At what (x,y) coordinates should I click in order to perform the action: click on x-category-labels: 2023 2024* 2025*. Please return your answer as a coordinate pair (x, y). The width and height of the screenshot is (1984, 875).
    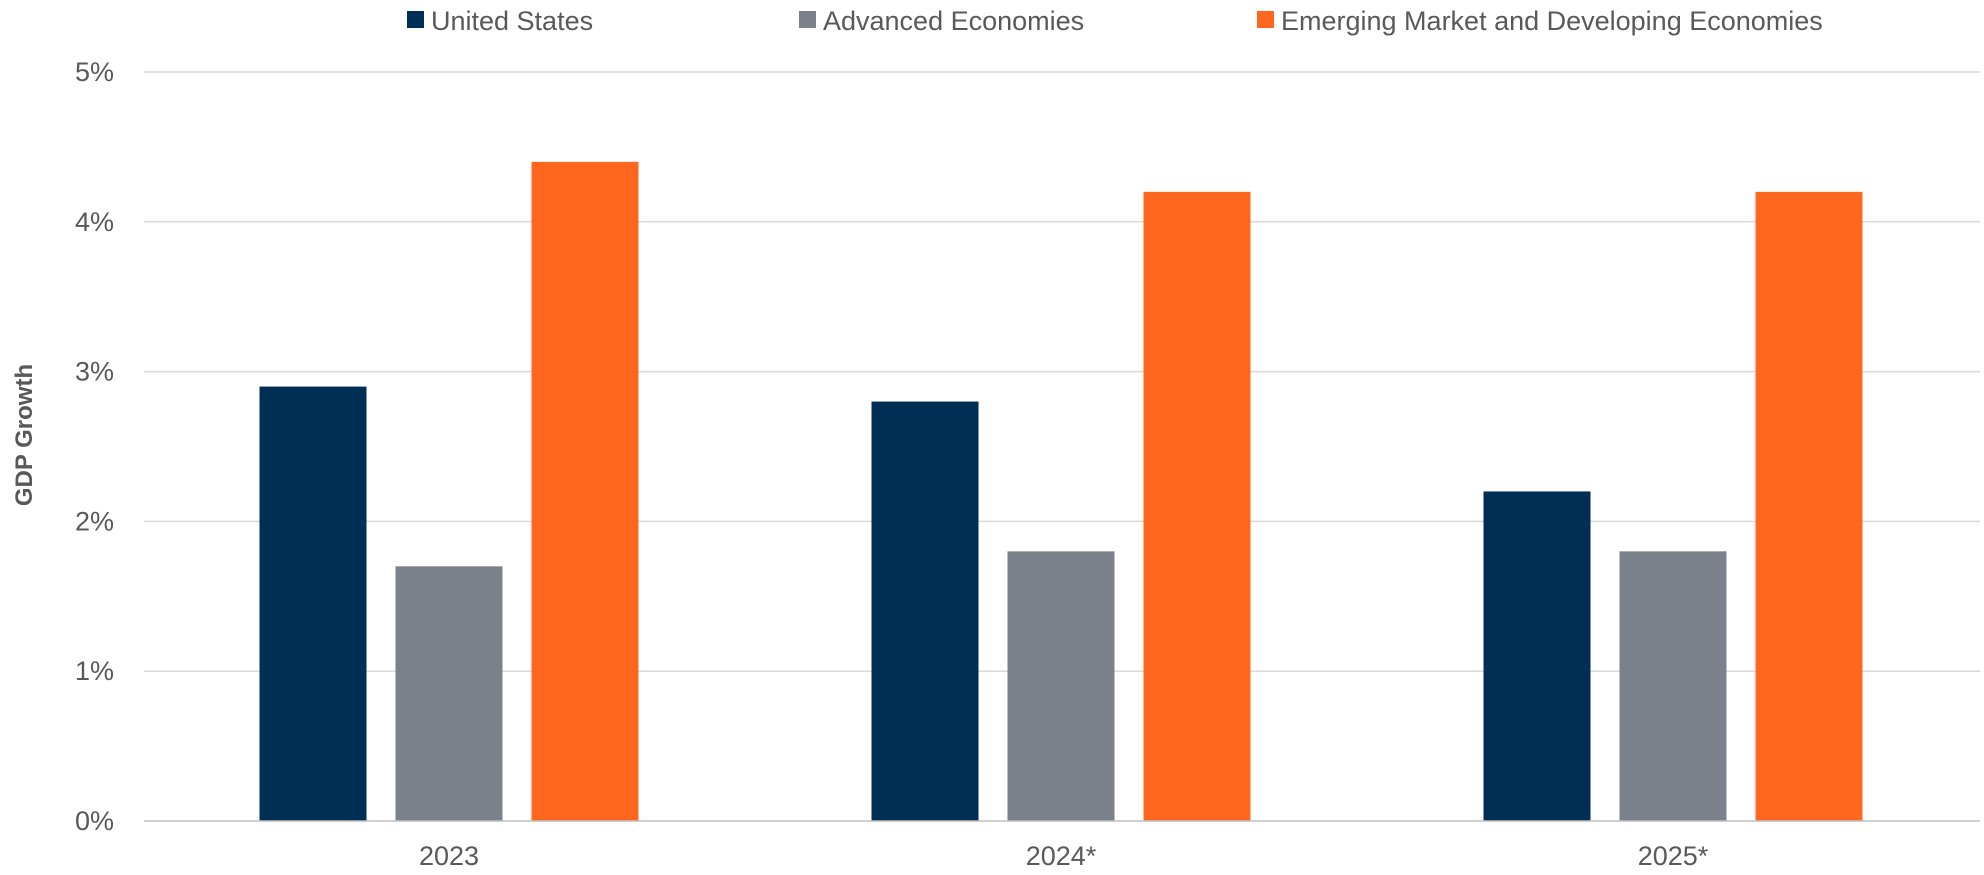
    Looking at the image, I should click on (1064, 856).